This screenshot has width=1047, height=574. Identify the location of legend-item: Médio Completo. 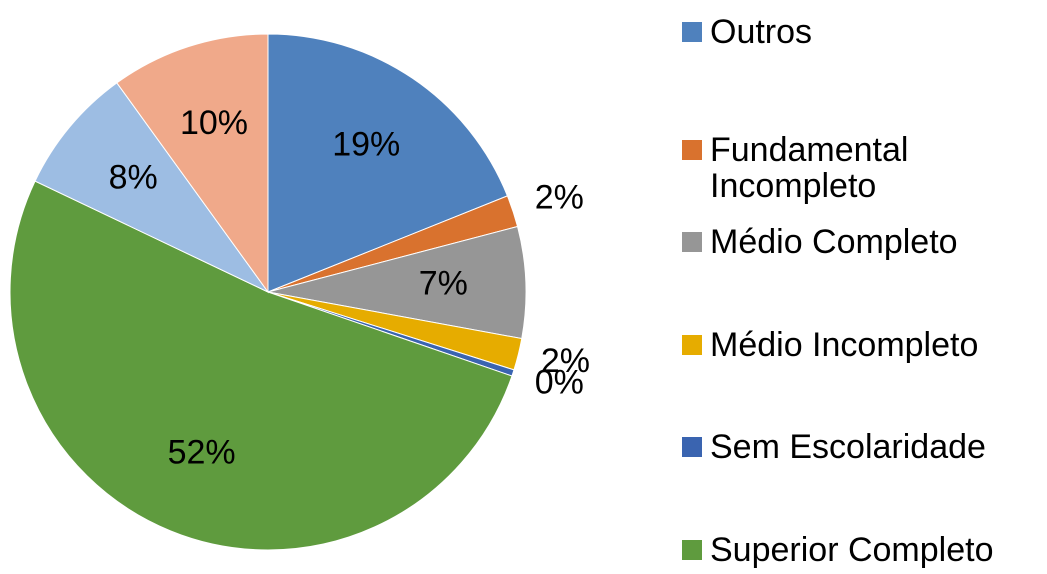
(857, 242).